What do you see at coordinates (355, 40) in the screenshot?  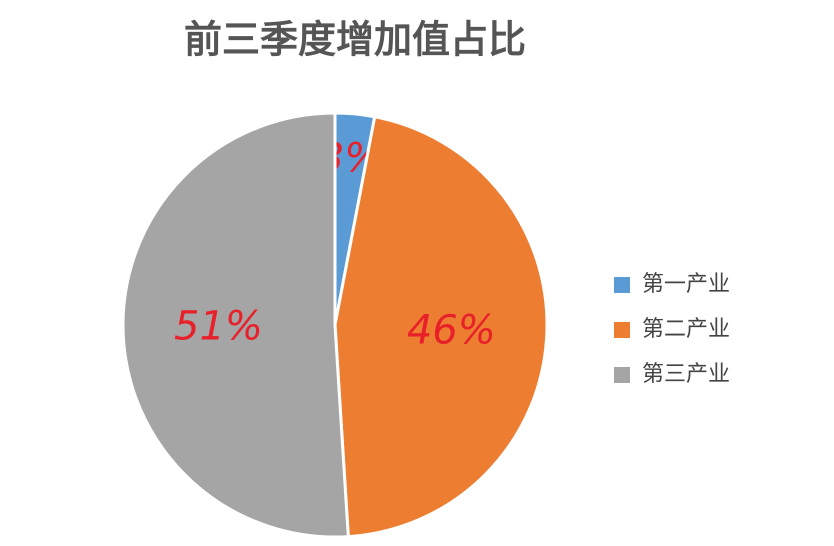 I see `chart-title: 前三季度增加值占比` at bounding box center [355, 40].